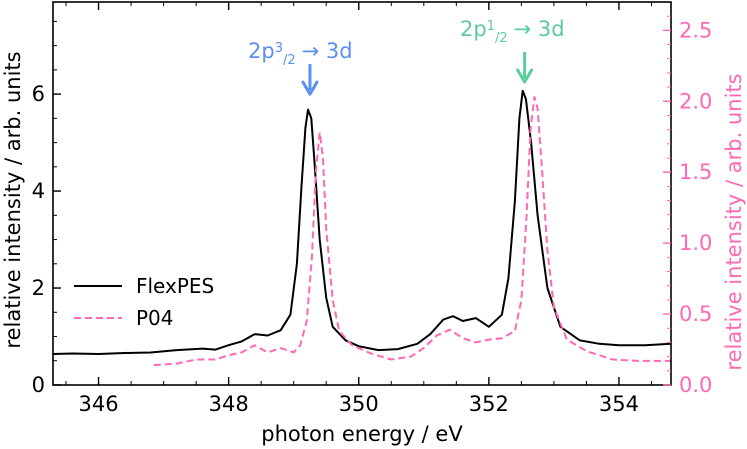 The width and height of the screenshot is (747, 449). Describe the element at coordinates (359, 404) in the screenshot. I see `x-tick-label: 350` at that location.